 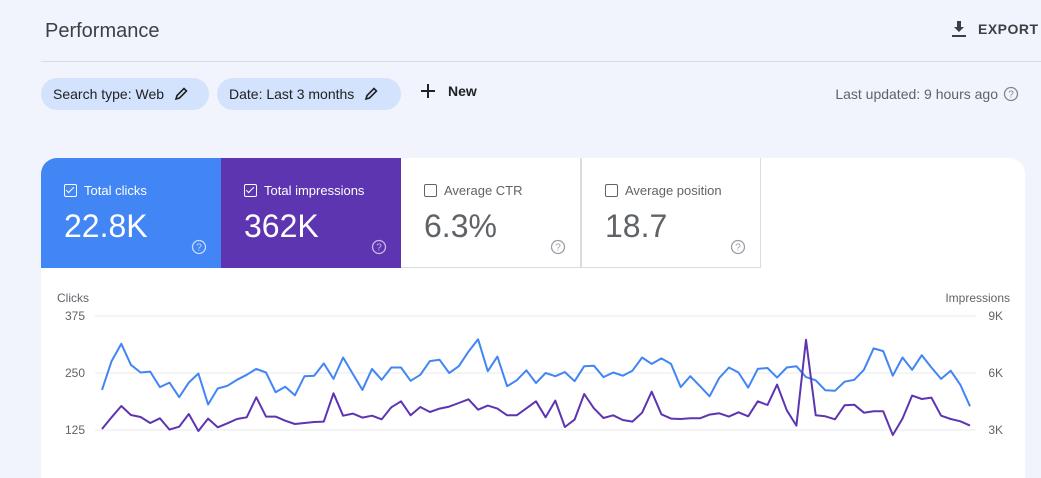 I want to click on new-filter-button: New, so click(x=448, y=91).